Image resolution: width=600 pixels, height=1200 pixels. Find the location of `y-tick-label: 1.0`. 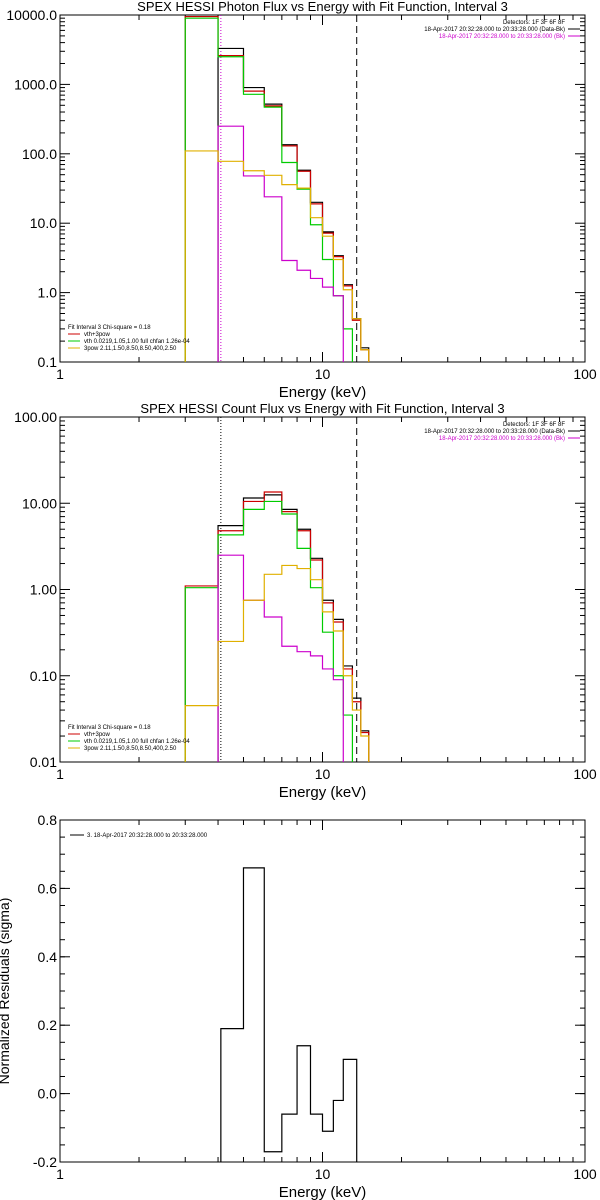

y-tick-label: 1.0 is located at coordinates (48, 293).